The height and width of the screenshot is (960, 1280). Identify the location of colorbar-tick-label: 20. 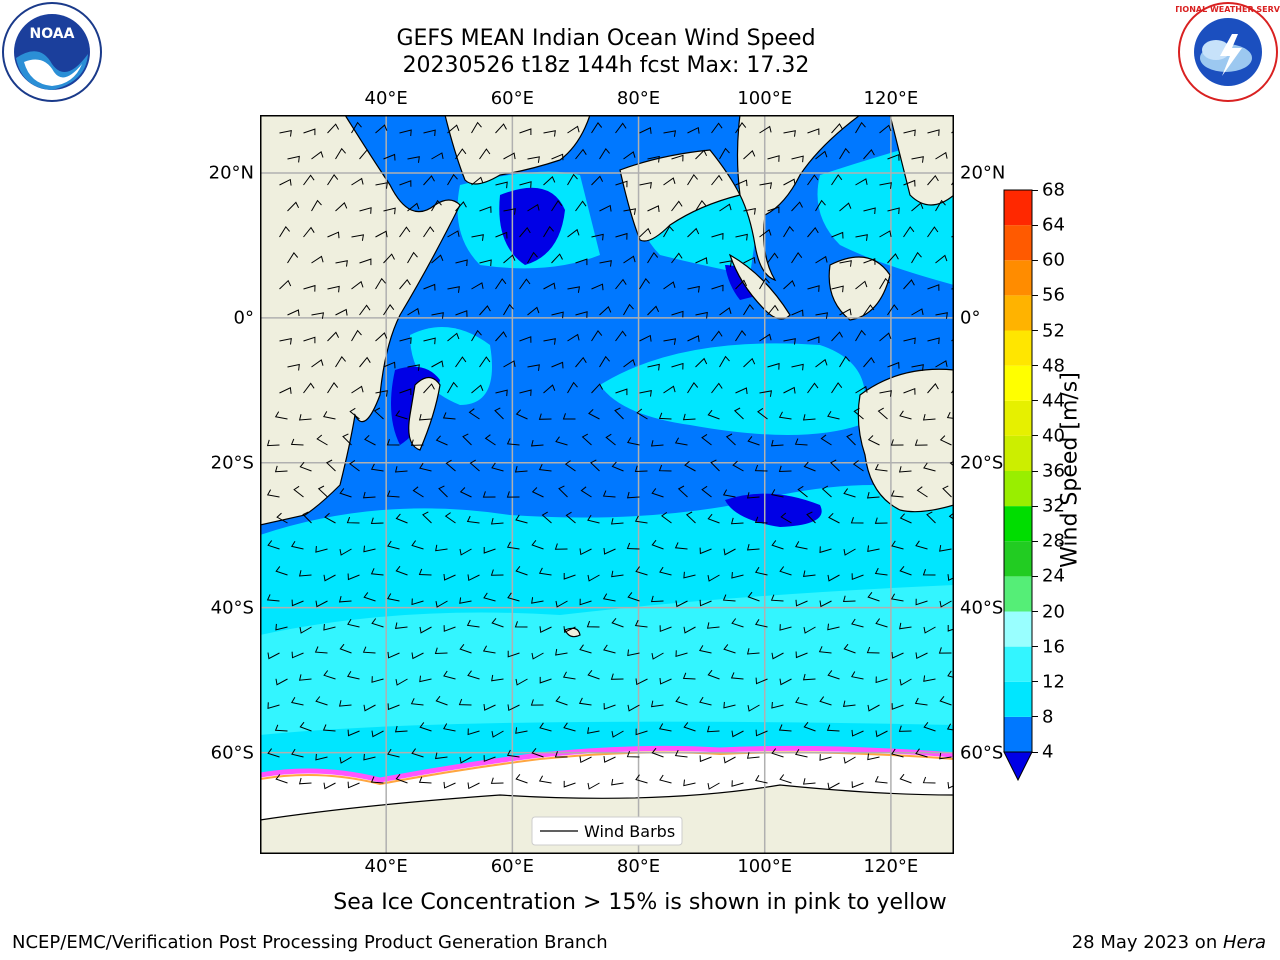
(1053, 611).